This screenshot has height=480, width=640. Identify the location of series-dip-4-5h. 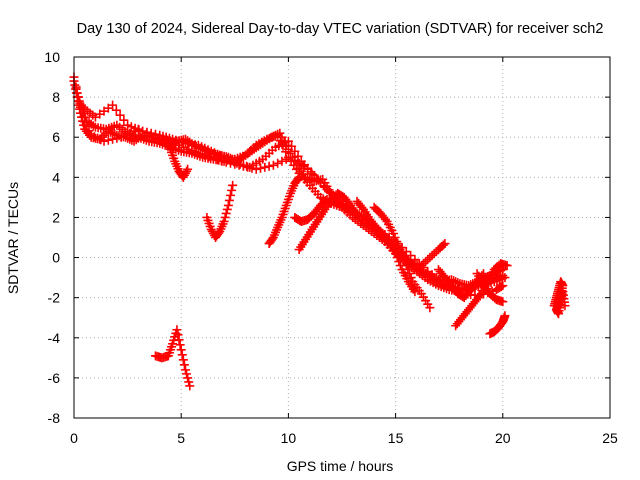
(177, 157).